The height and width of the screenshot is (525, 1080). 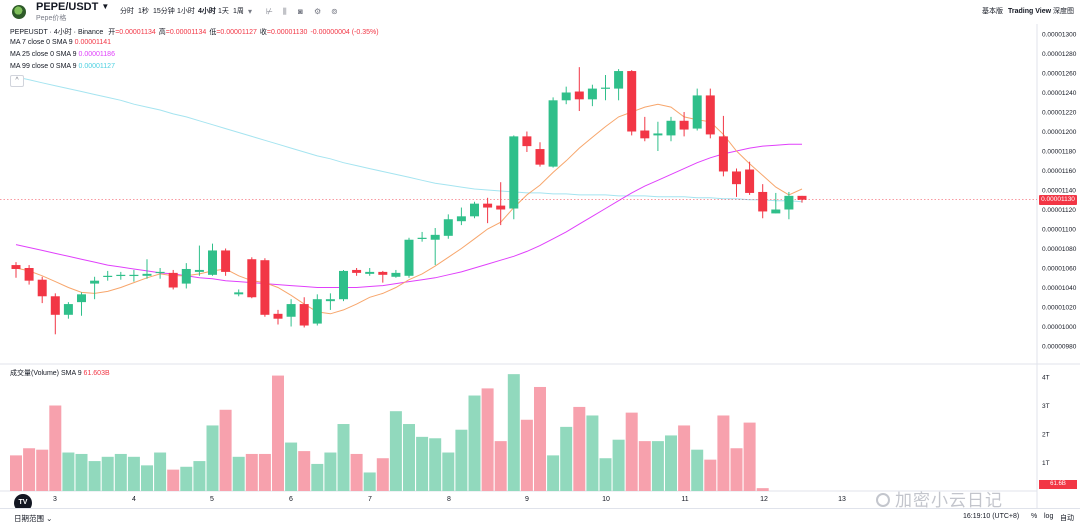 I want to click on ohlc-key-0: 开, so click(x=112, y=32).